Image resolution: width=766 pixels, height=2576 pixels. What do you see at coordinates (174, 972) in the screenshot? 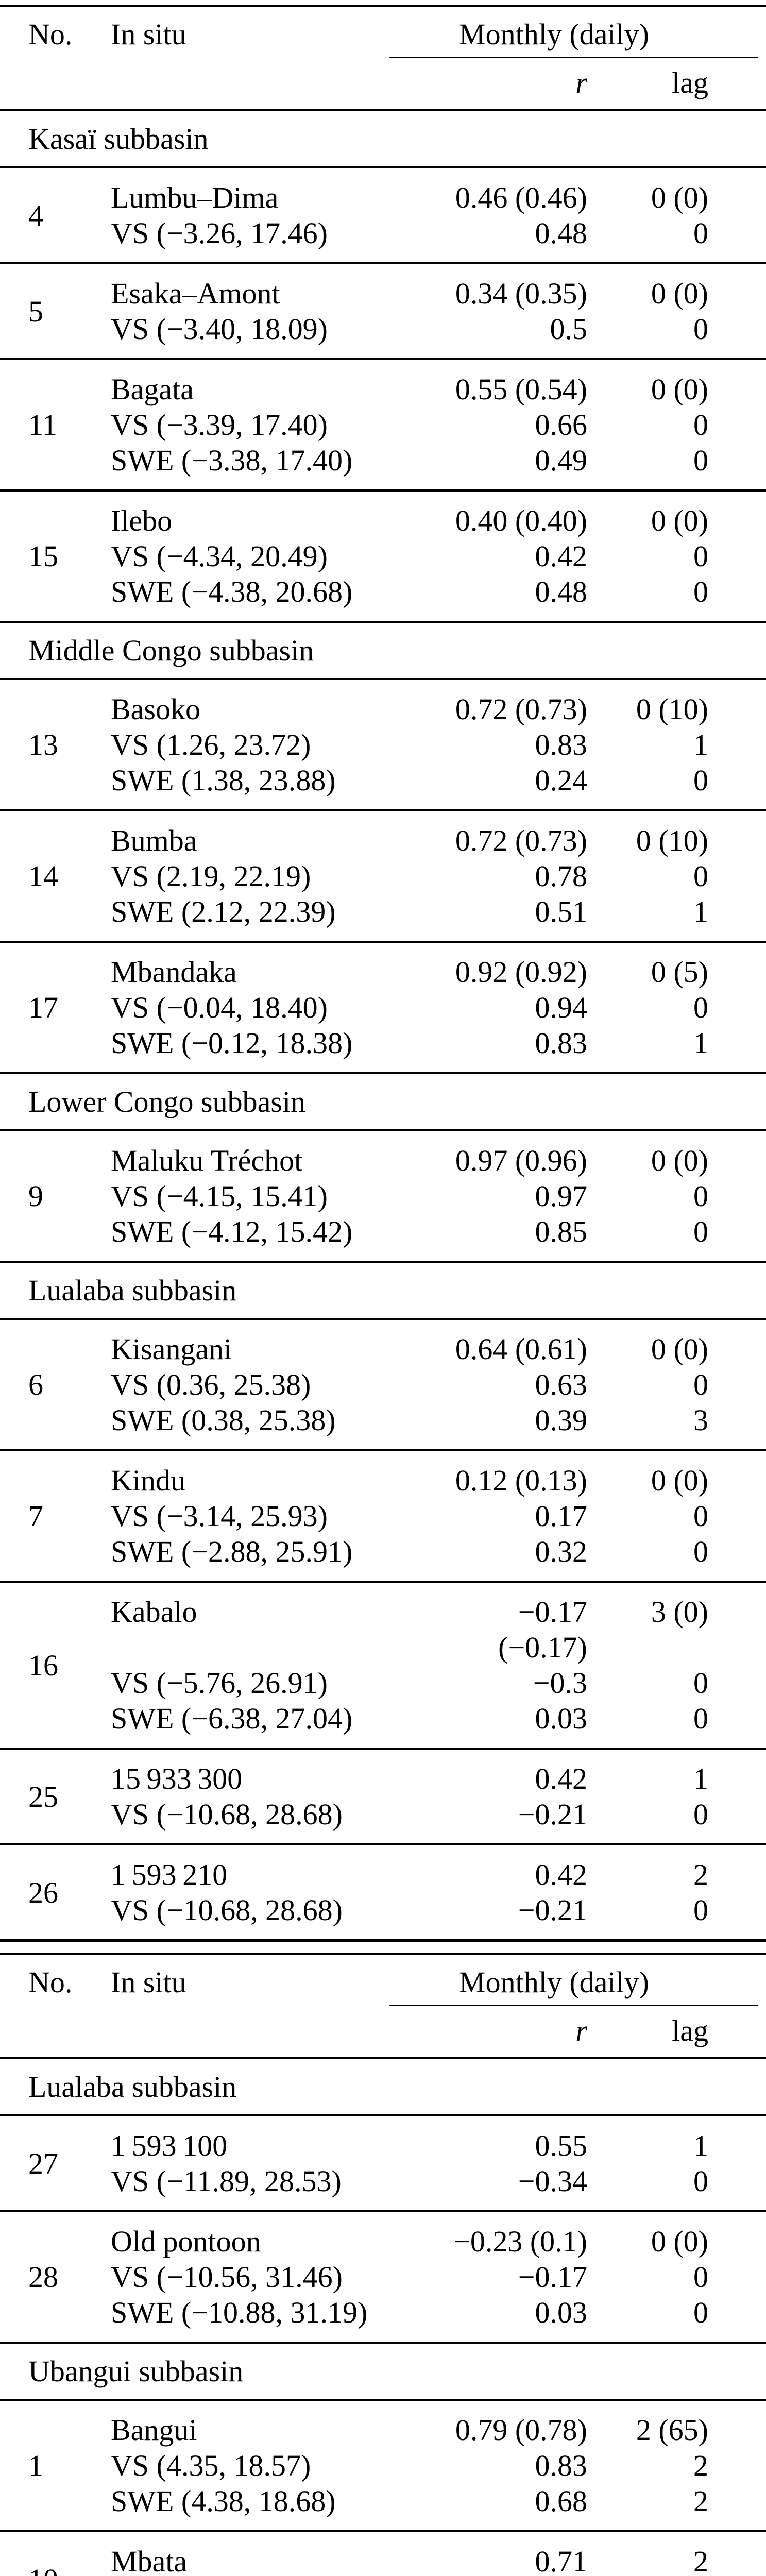
I see `station-label: Mbandaka` at bounding box center [174, 972].